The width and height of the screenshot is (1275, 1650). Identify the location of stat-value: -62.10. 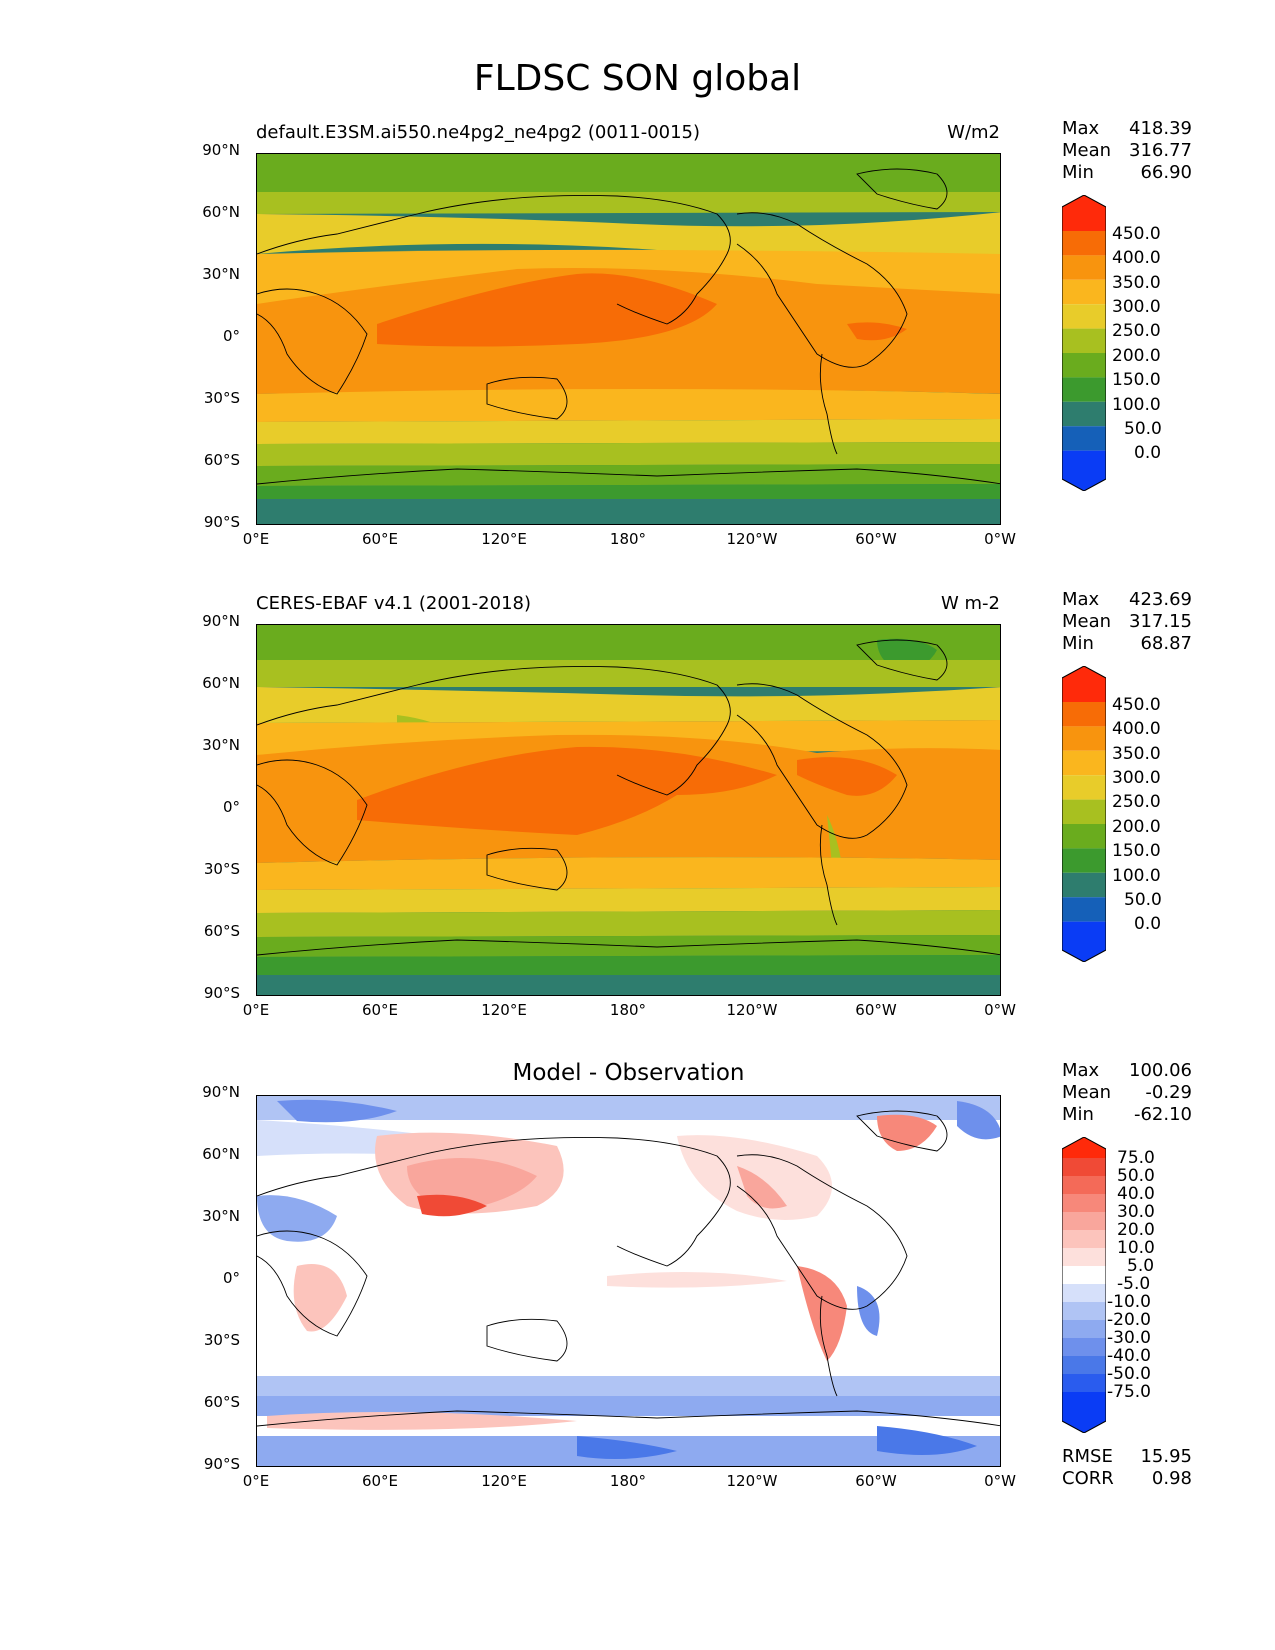
(1162, 1114).